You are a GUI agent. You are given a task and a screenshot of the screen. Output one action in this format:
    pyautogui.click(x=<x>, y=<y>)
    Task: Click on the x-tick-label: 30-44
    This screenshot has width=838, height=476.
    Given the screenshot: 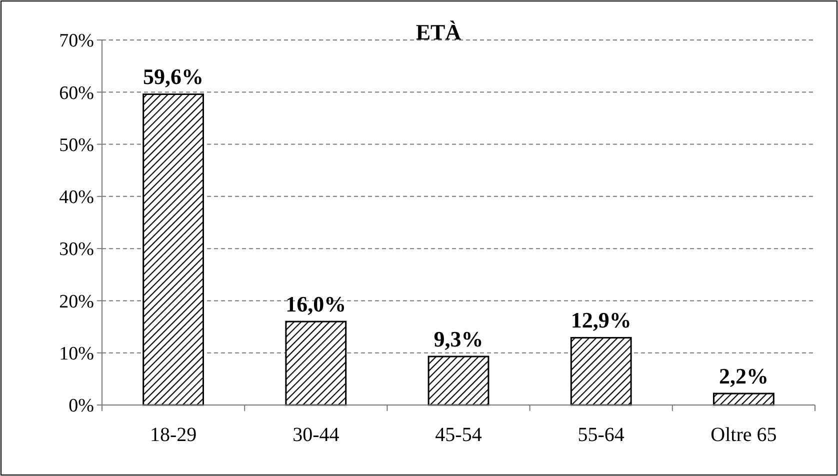 What is the action you would take?
    pyautogui.click(x=316, y=435)
    